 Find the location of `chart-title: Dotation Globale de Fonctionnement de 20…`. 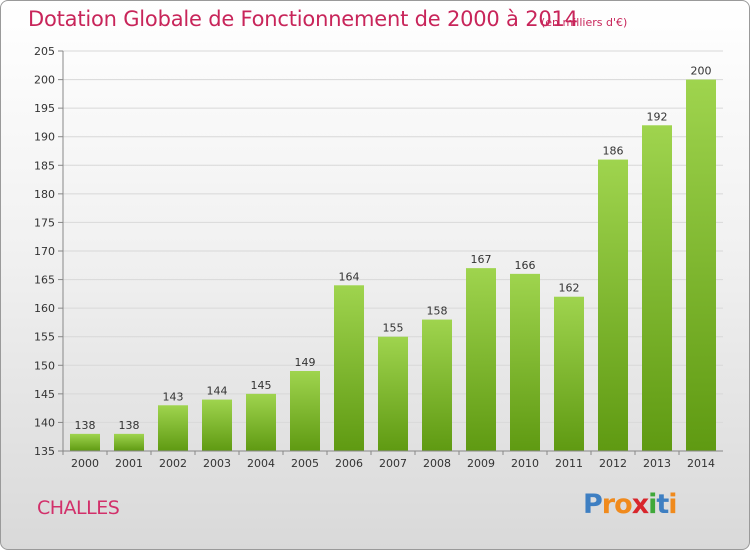

chart-title: Dotation Globale de Fonctionnement de 20… is located at coordinates (303, 19).